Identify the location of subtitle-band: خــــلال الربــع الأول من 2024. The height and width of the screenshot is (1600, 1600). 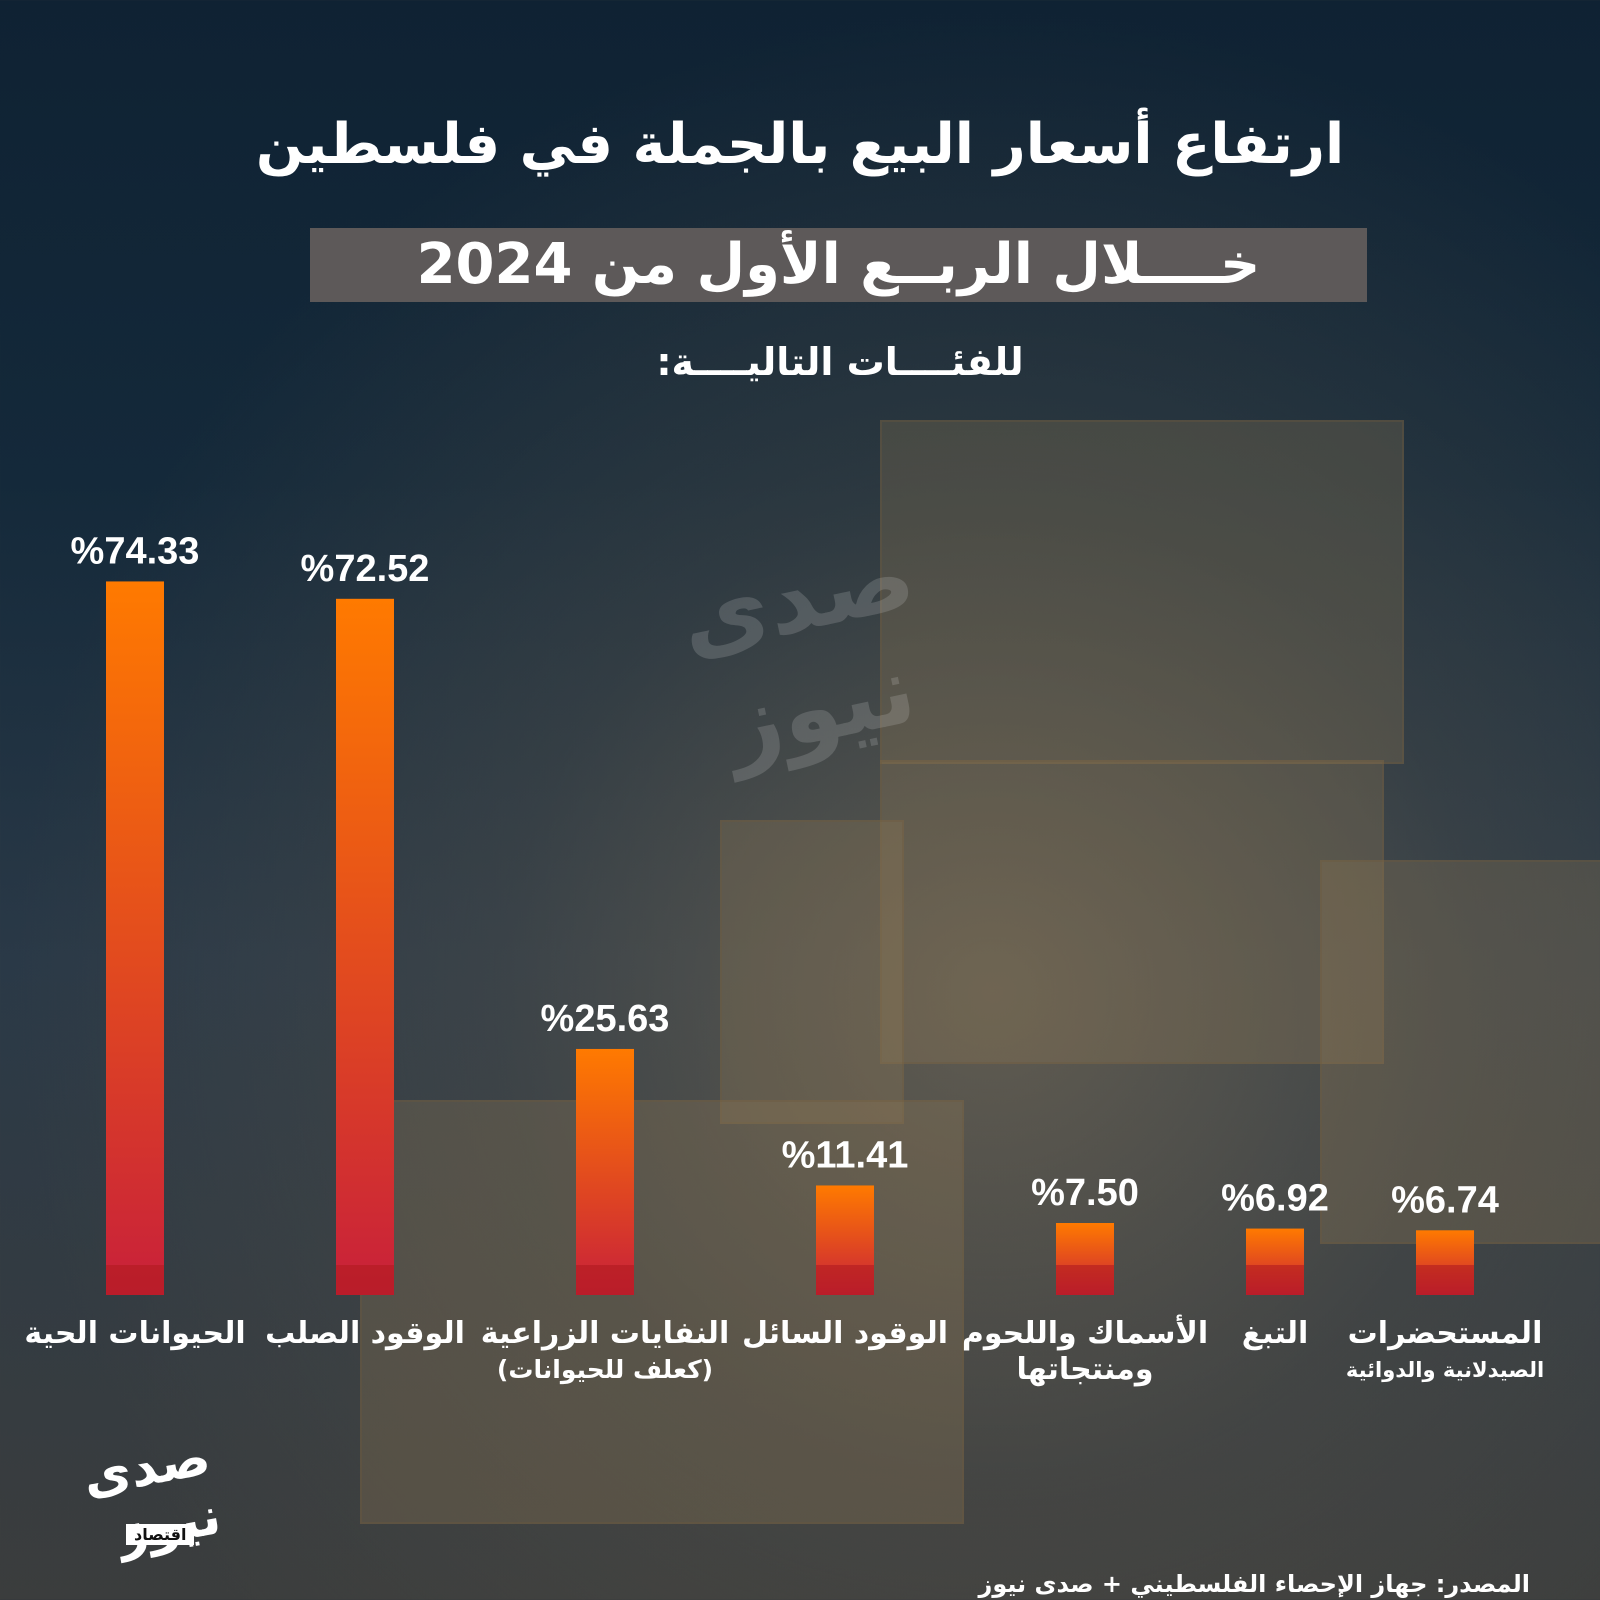
(838, 265).